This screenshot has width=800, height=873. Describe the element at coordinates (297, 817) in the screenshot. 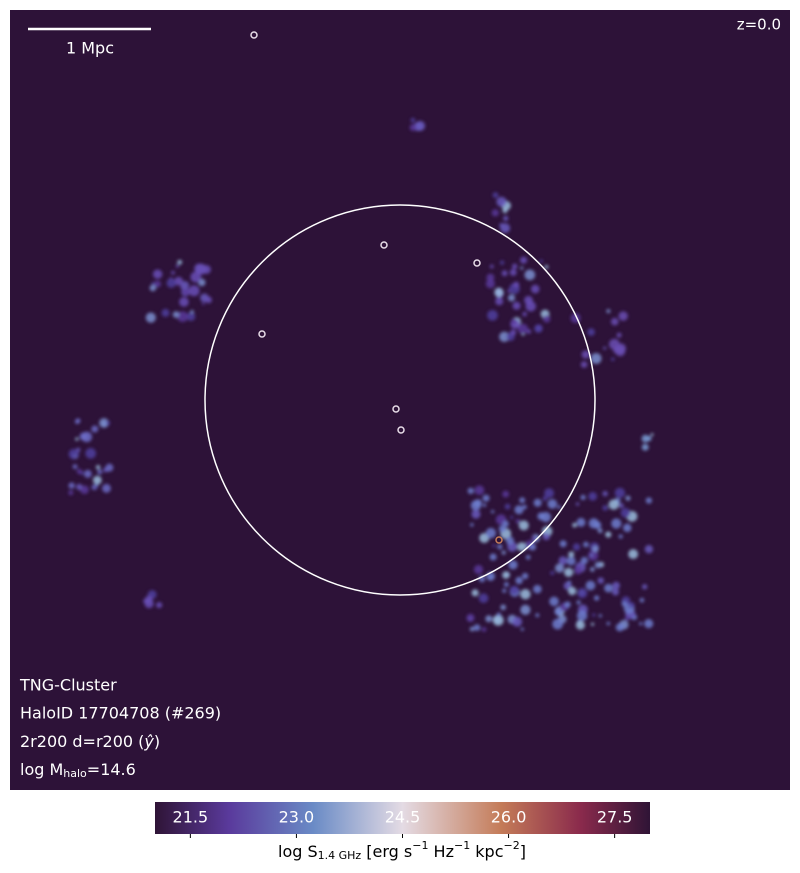

I see `colorbar-tick-label: 23.0` at that location.